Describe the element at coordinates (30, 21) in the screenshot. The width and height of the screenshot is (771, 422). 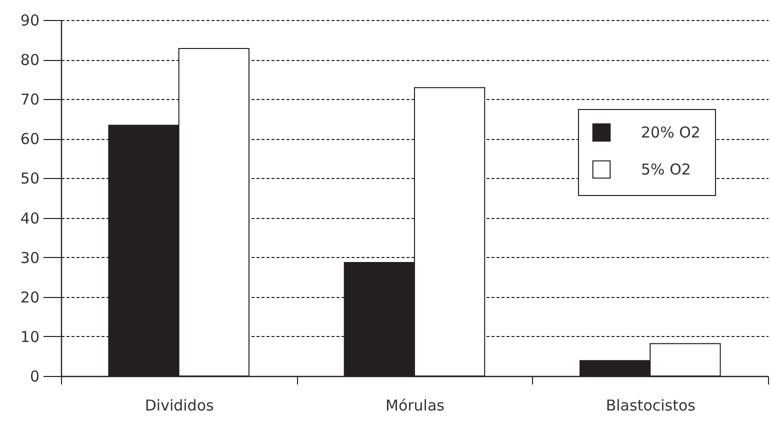
I see `y-tick-label: 90` at that location.